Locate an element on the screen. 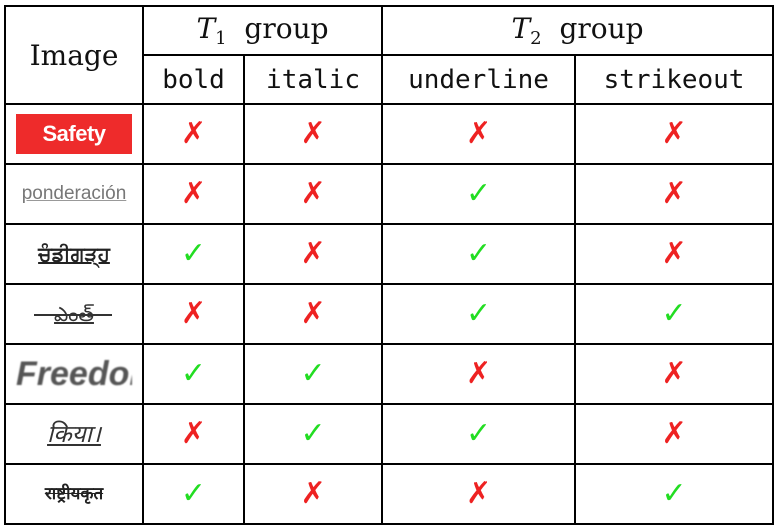 The image size is (776, 525). word-image-ponderacion: ponderación is located at coordinates (74, 193).